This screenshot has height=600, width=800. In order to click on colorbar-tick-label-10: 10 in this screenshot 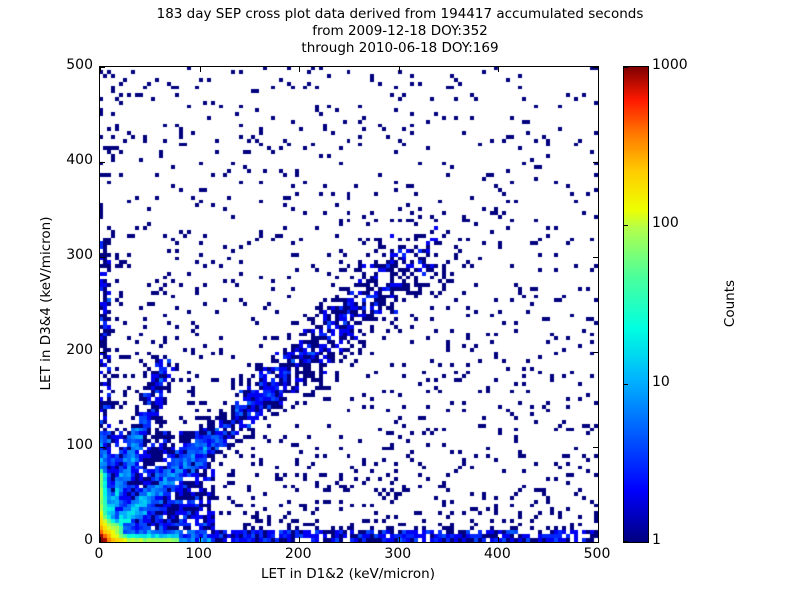, I will do `click(661, 382)`.